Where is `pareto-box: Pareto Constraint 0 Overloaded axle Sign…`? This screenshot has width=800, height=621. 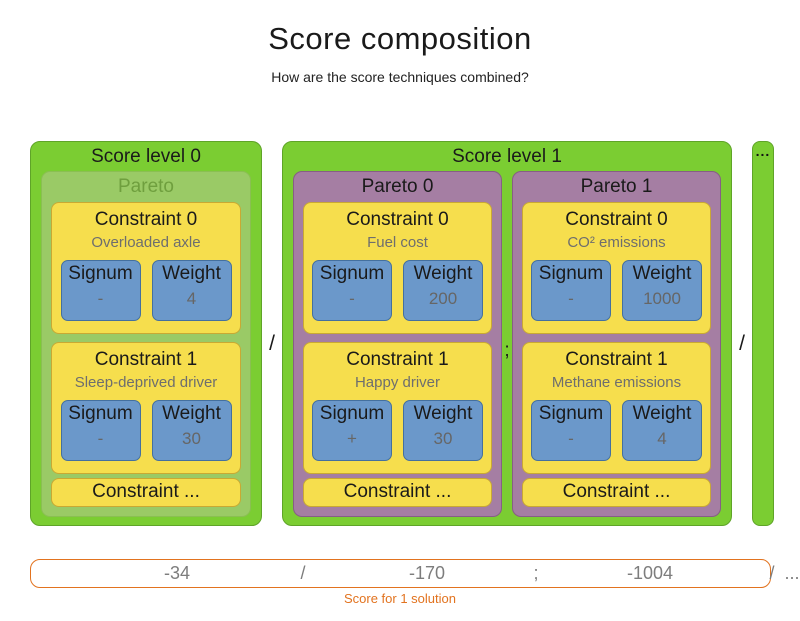
pareto-box: Pareto Constraint 0 Overloaded axle Sign… is located at coordinates (146, 344).